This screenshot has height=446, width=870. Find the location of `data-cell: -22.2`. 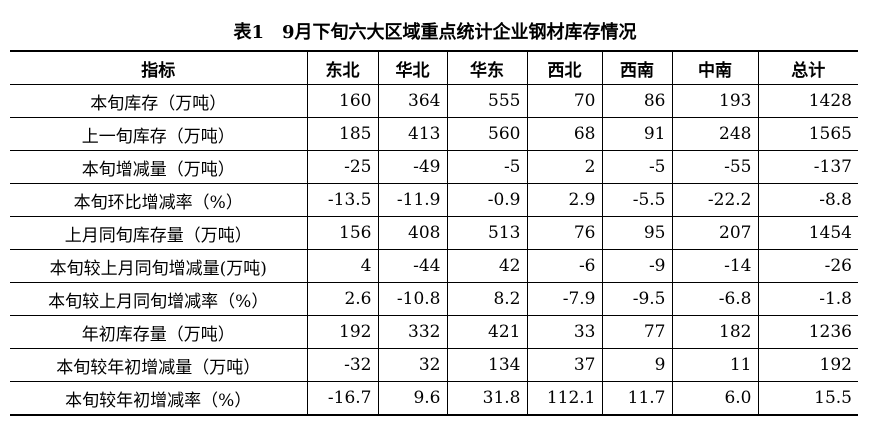

data-cell: -22.2 is located at coordinates (714, 200).